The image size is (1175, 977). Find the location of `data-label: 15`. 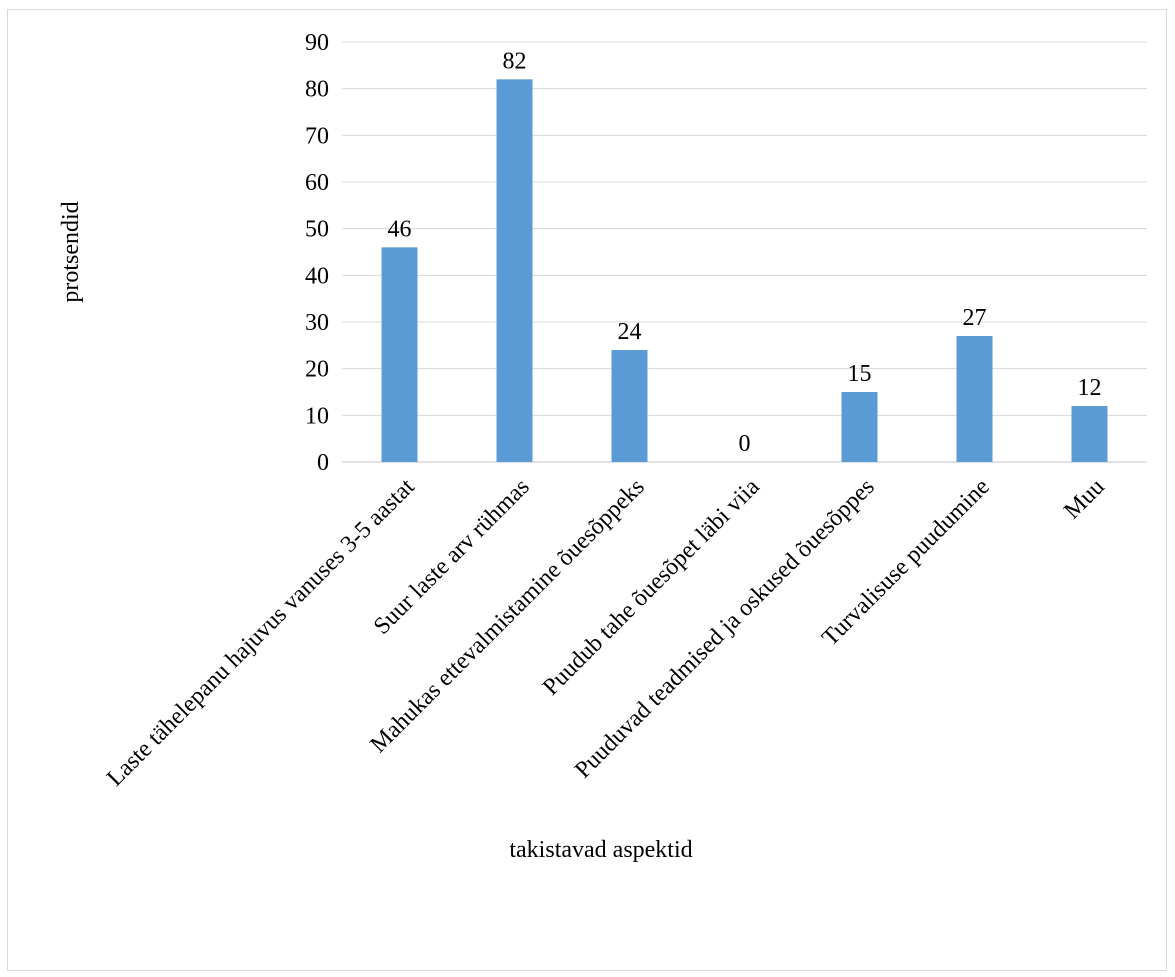

data-label: 15 is located at coordinates (860, 374).